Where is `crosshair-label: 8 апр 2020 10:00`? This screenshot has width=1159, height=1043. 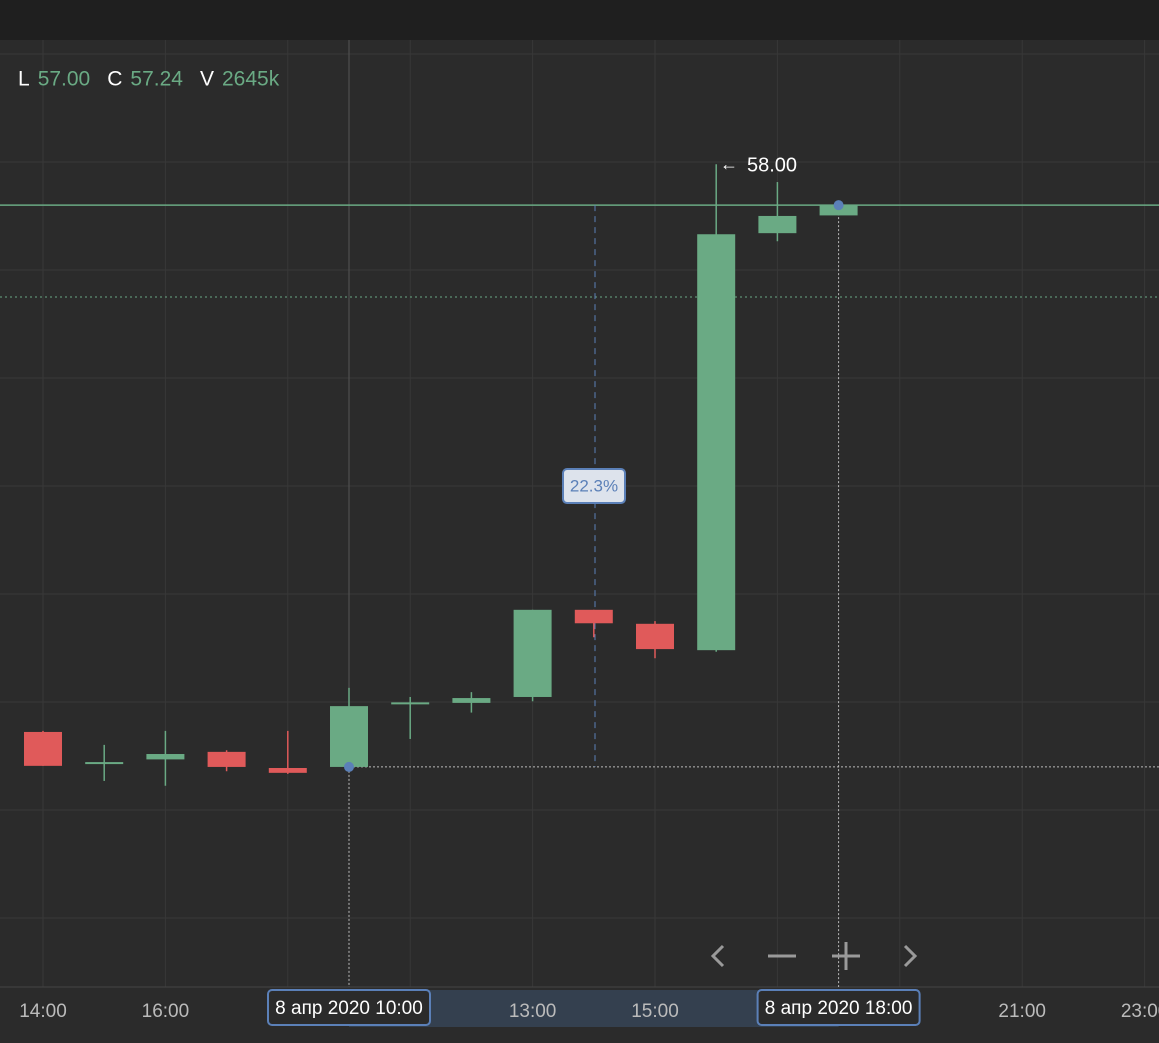
crosshair-label: 8 апр 2020 10:00 is located at coordinates (349, 1008).